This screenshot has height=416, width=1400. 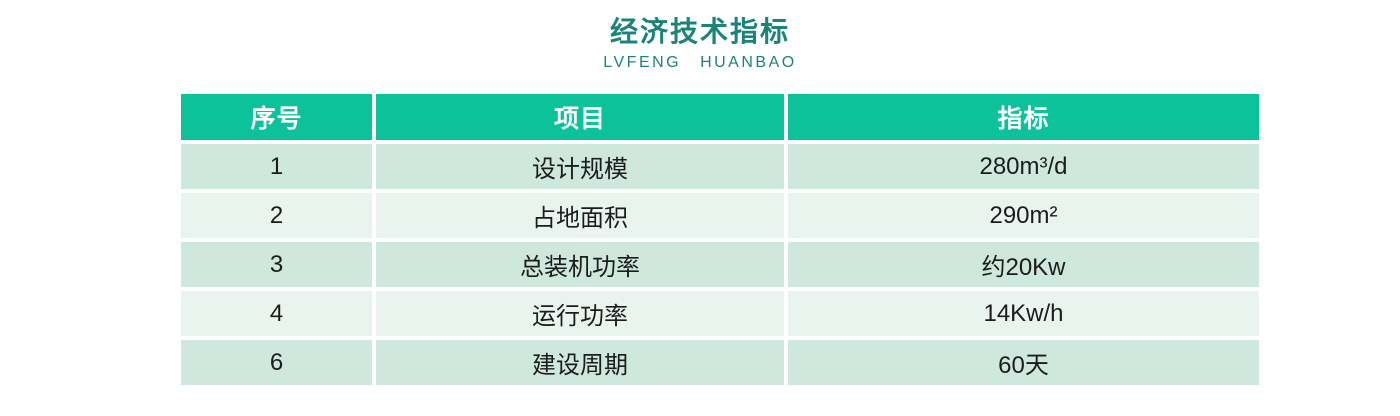 I want to click on cell-value: 60天, so click(x=1023, y=362).